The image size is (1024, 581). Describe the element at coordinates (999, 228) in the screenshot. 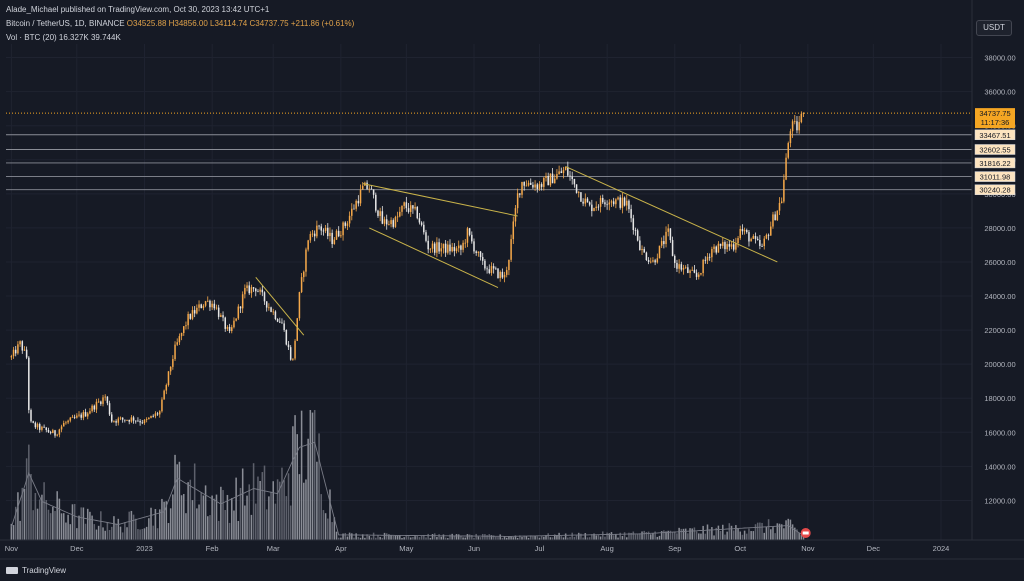

I see `y-tick-label: 28000.00` at that location.